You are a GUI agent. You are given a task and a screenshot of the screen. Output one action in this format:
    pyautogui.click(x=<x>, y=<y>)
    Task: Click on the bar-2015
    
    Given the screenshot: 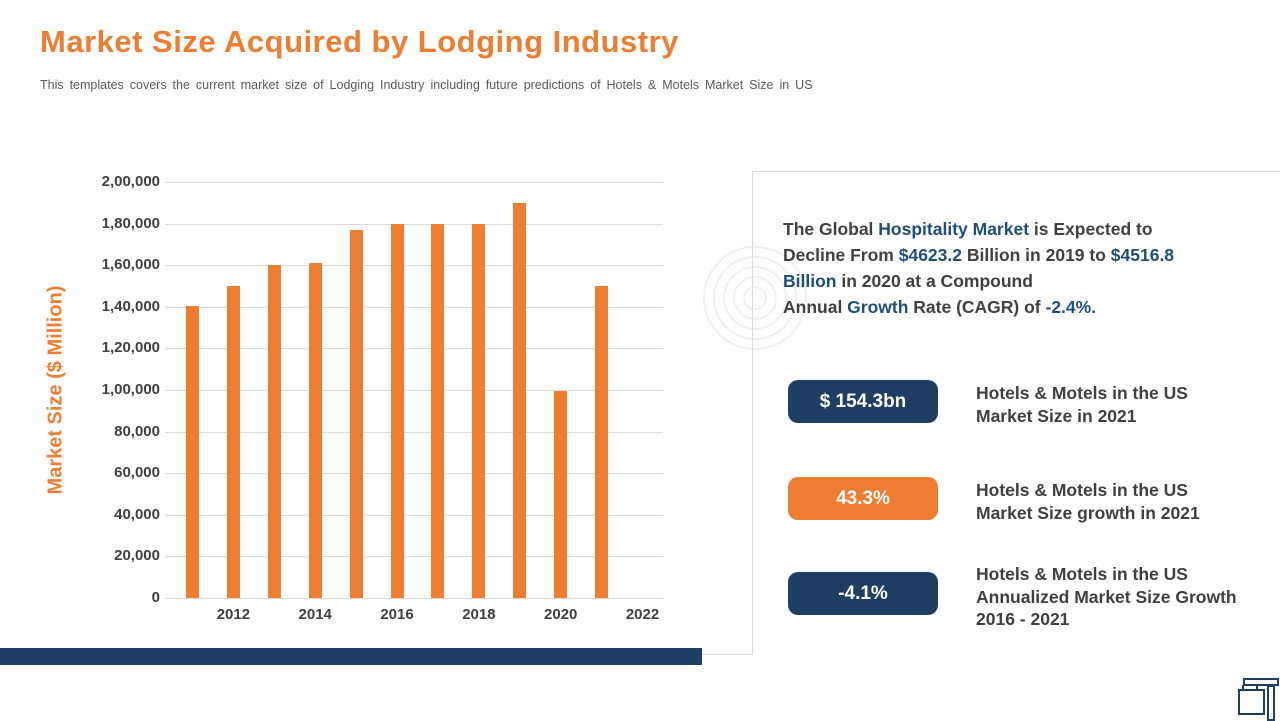 What is the action you would take?
    pyautogui.click(x=356, y=413)
    